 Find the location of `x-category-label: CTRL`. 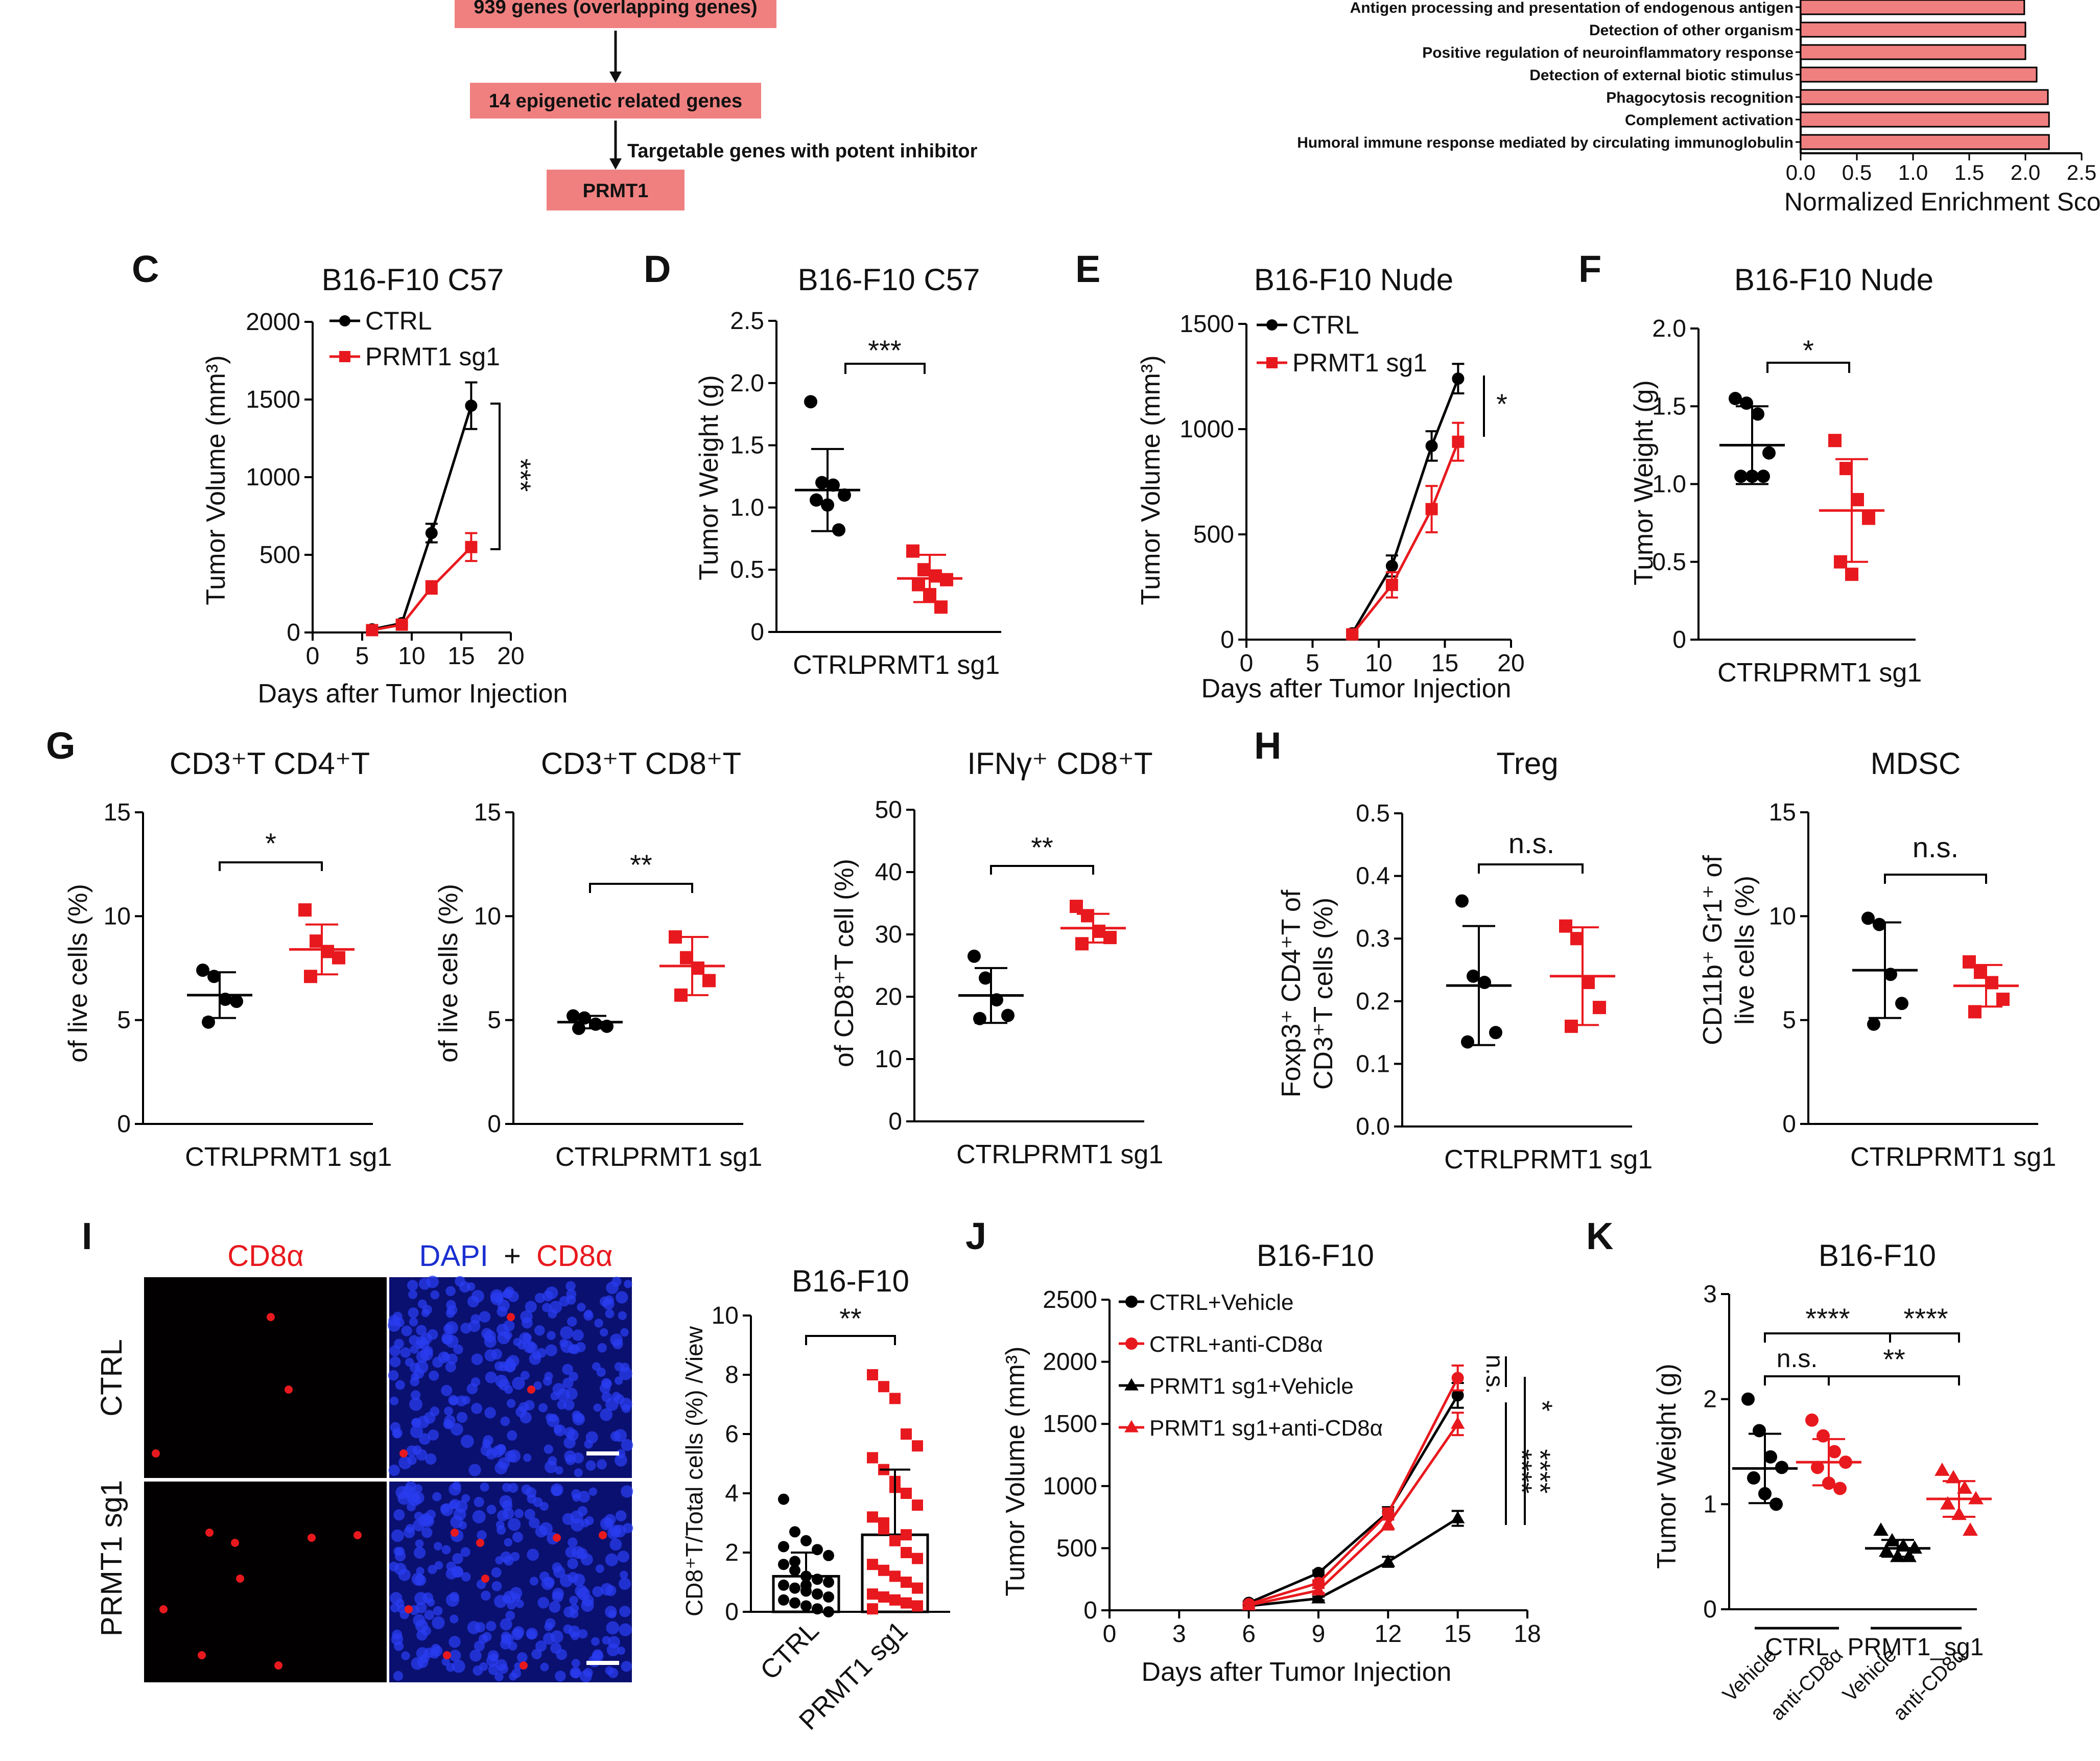

x-category-label: CTRL is located at coordinates (219, 1157).